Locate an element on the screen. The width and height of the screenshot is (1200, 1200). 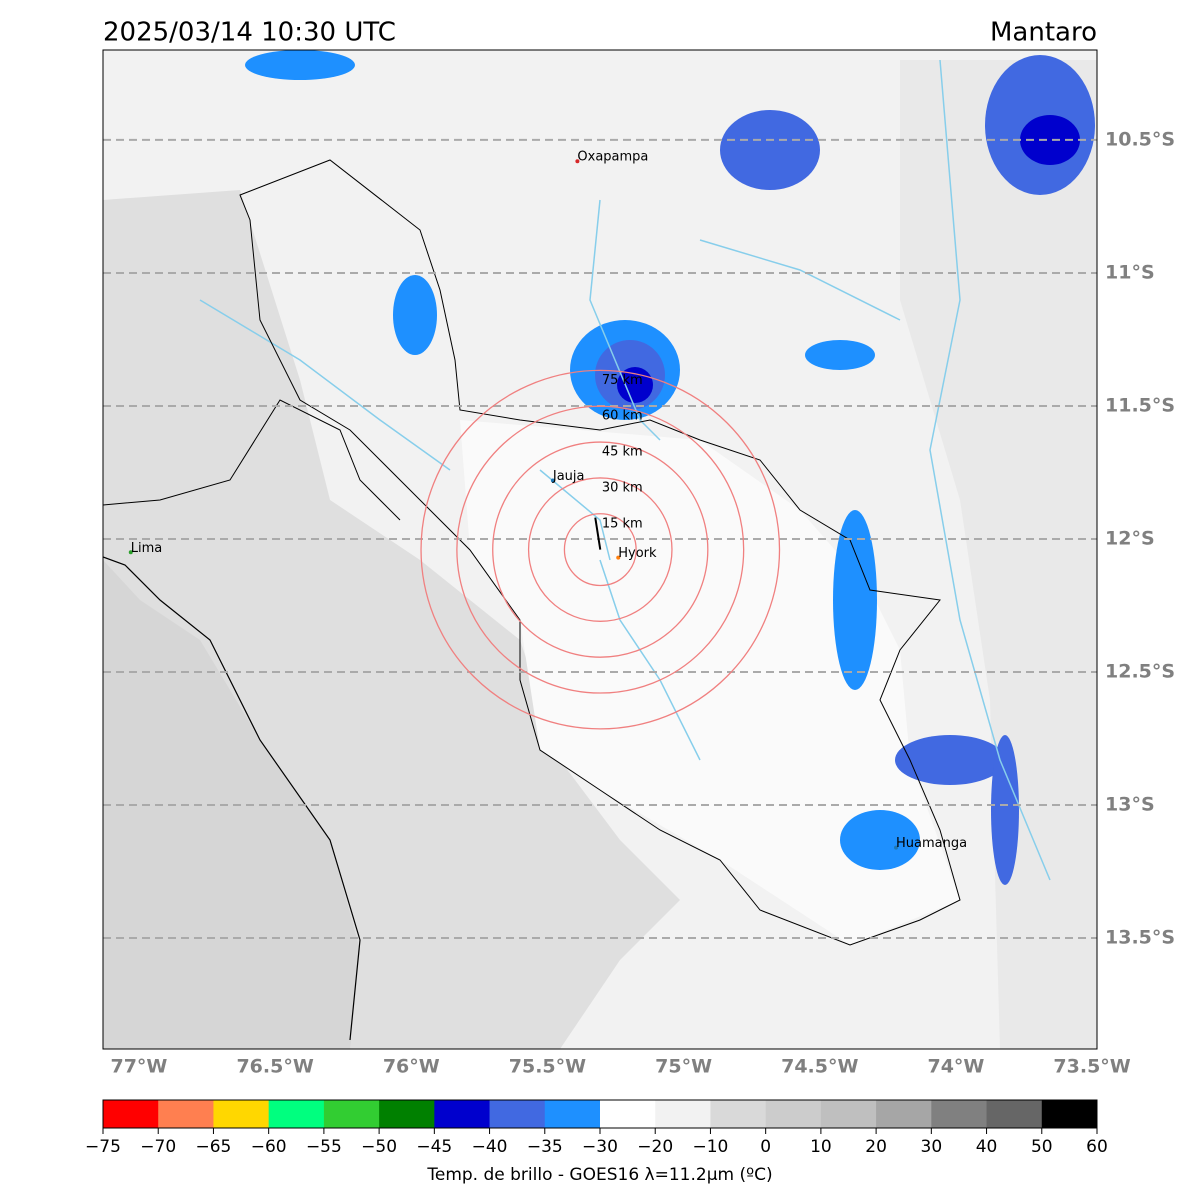
colorbar-tick-label: 0 is located at coordinates (765, 1147).